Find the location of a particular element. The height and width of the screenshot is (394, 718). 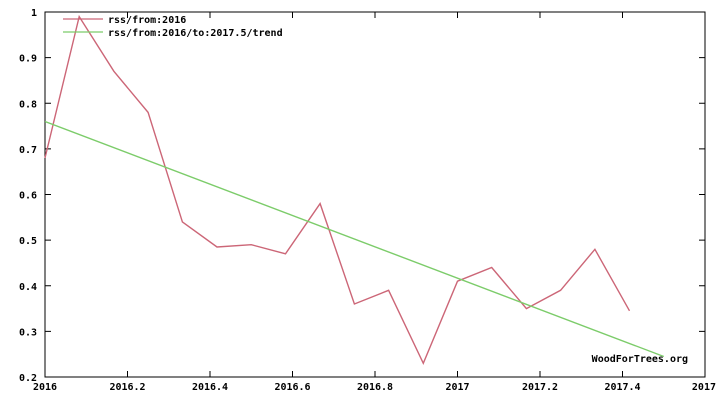

x-tick-label: 2016 is located at coordinates (45, 387).